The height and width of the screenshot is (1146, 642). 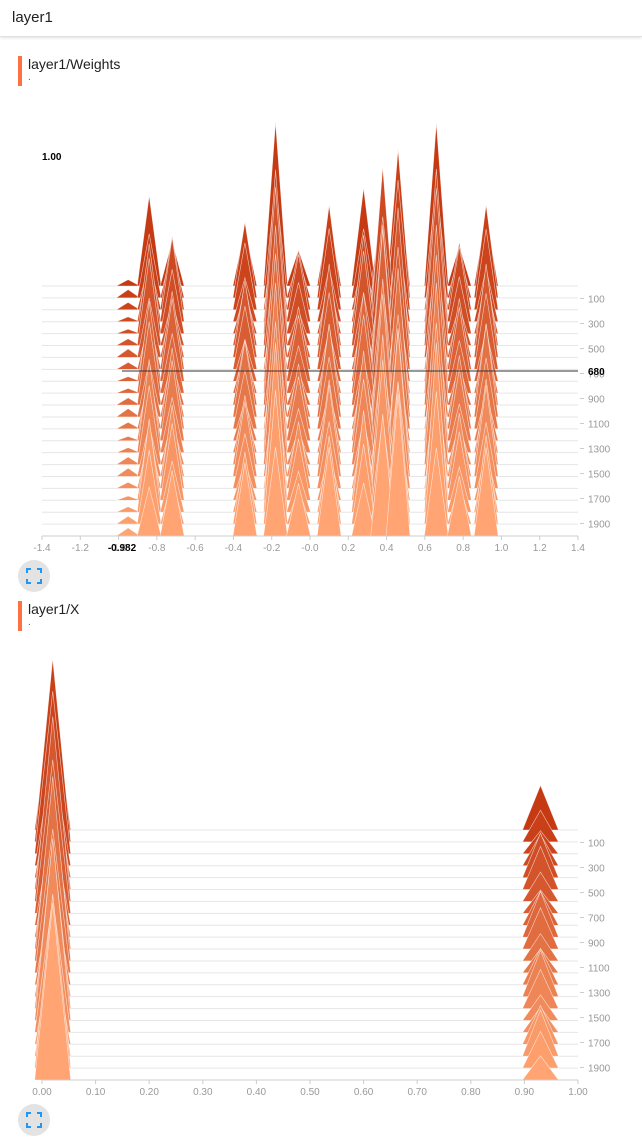 What do you see at coordinates (387, 548) in the screenshot?
I see `x-tick-label: 0.4` at bounding box center [387, 548].